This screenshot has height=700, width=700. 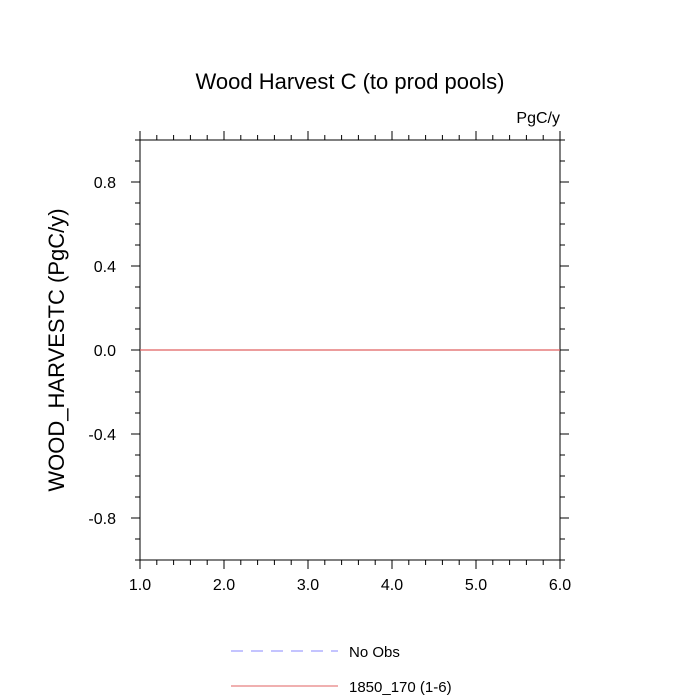 What do you see at coordinates (538, 118) in the screenshot?
I see `units-label: PgC/y` at bounding box center [538, 118].